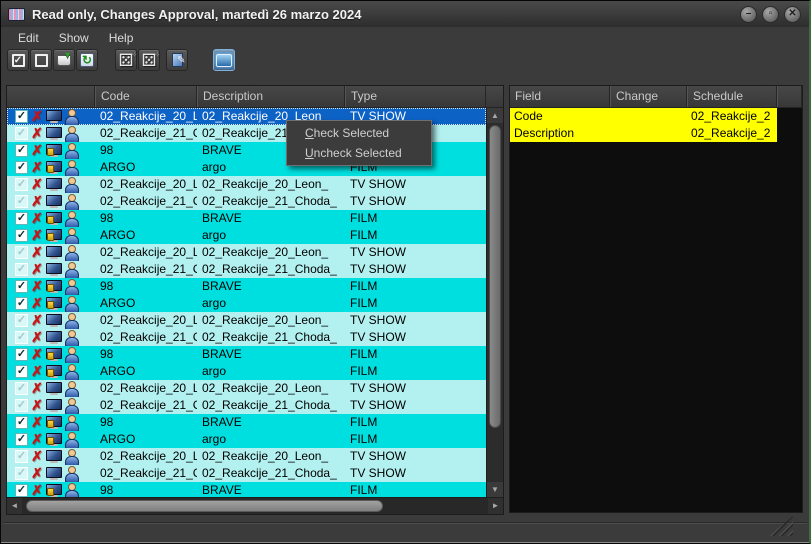 The width and height of the screenshot is (811, 544). What do you see at coordinates (748, 14) in the screenshot?
I see `minimize-button: –` at bounding box center [748, 14].